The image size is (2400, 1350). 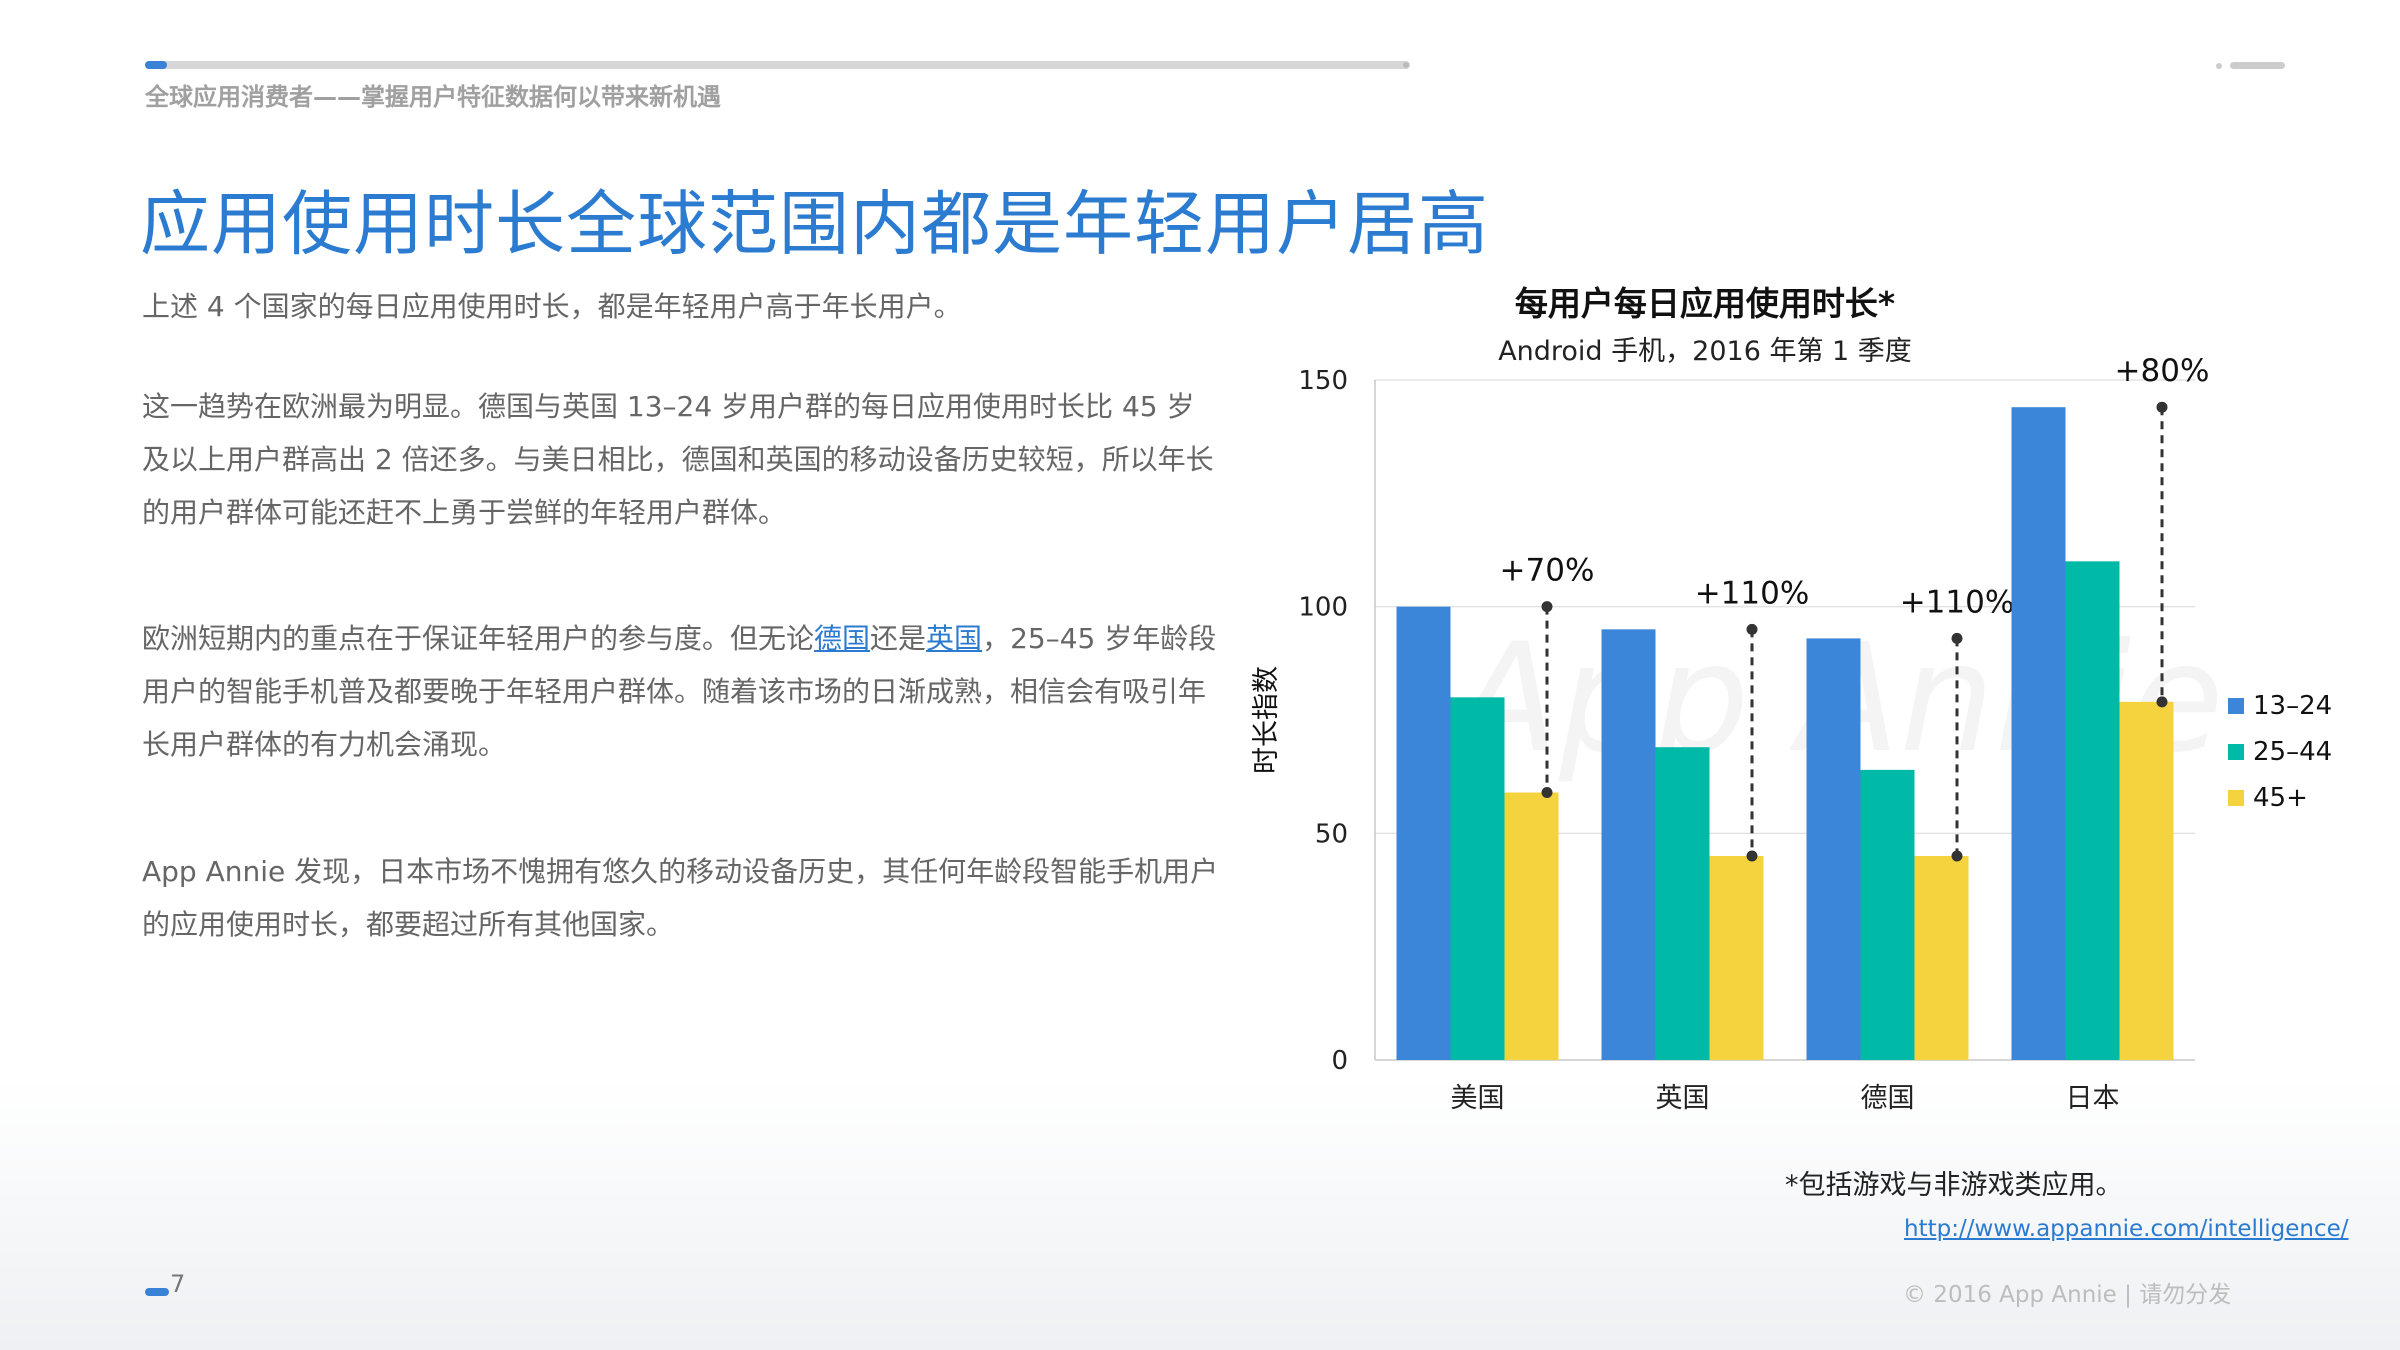 What do you see at coordinates (1547, 571) in the screenshot?
I see `difference-label: +70%` at bounding box center [1547, 571].